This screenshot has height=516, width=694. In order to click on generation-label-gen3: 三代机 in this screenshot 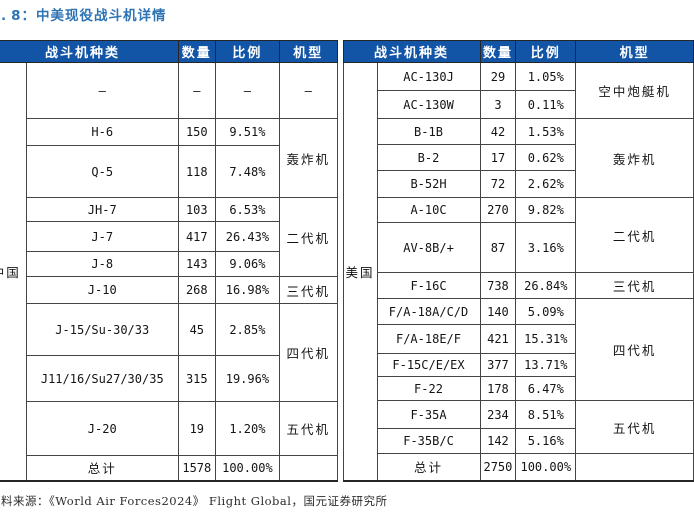, I will do `click(635, 286)`.